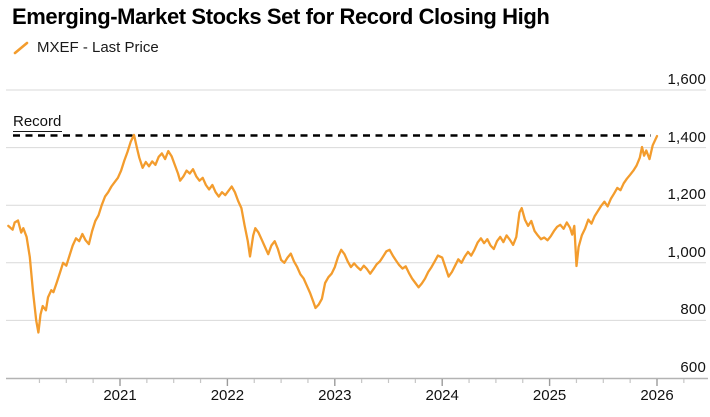 The image size is (710, 417). What do you see at coordinates (686, 137) in the screenshot?
I see `y-tick-label: 1,400` at bounding box center [686, 137].